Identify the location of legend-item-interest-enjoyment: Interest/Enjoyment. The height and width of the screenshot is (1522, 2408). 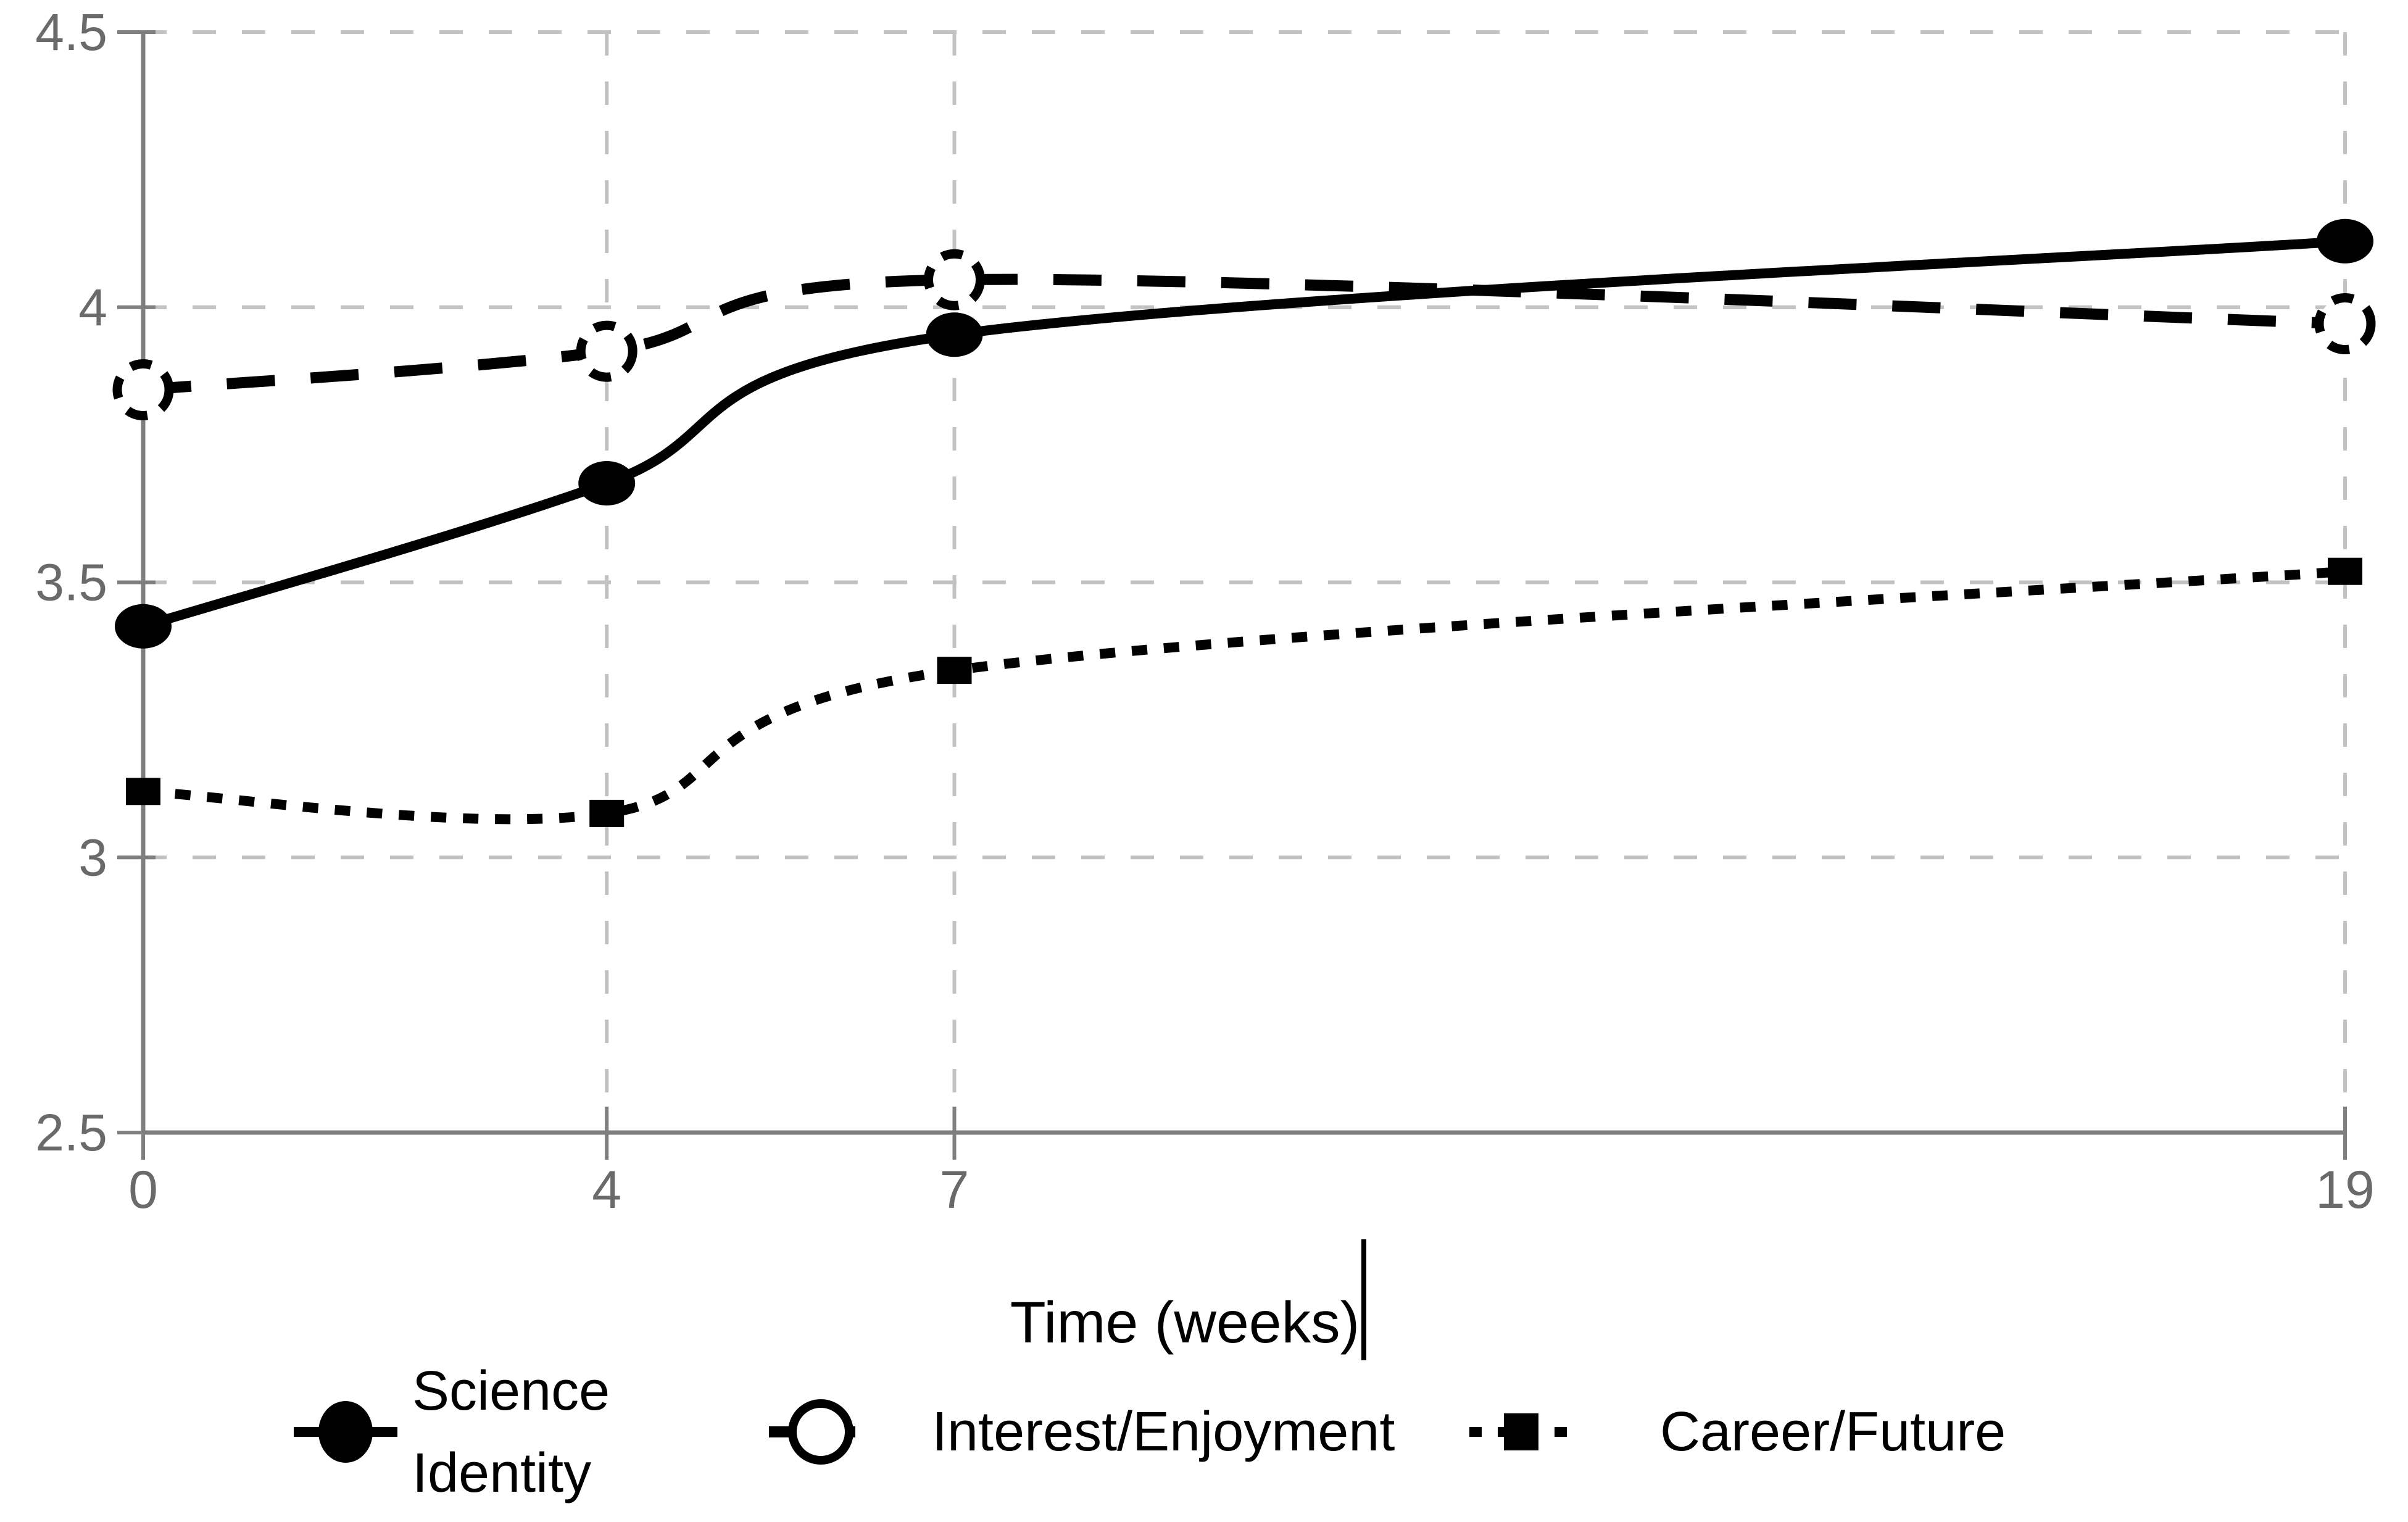
(1082, 1432).